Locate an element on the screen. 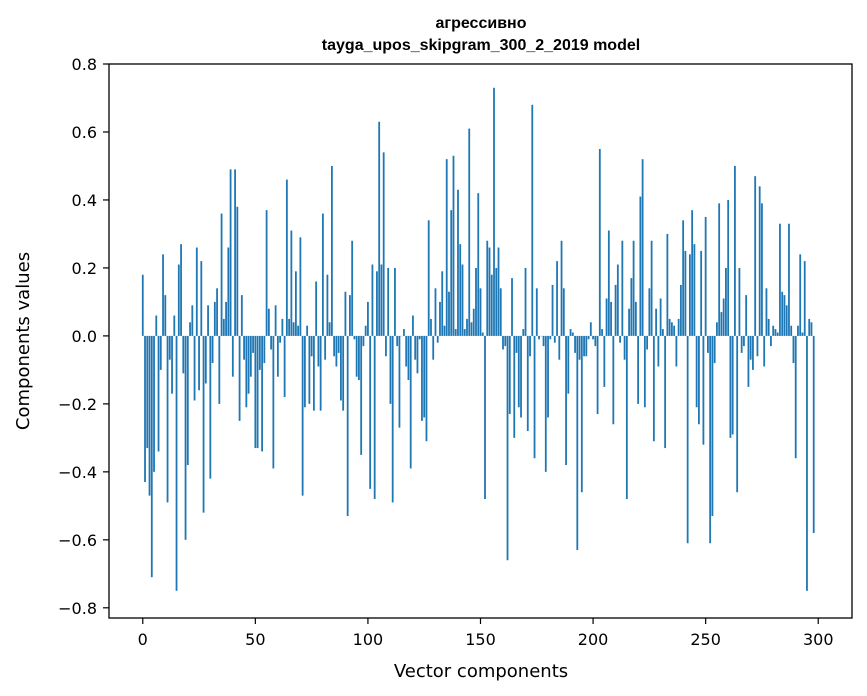 The width and height of the screenshot is (867, 696). x-tick-label: 50 is located at coordinates (255, 639).